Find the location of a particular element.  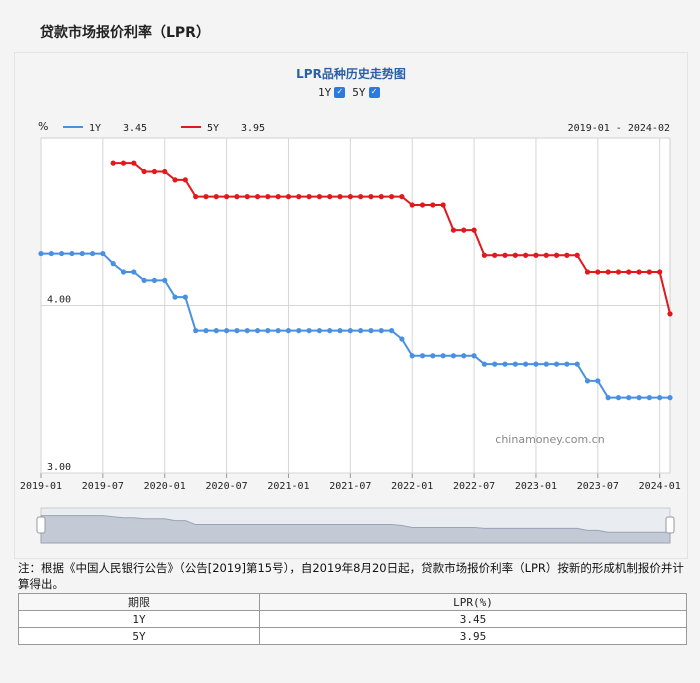

y-tick-label: 4.00 is located at coordinates (59, 300).